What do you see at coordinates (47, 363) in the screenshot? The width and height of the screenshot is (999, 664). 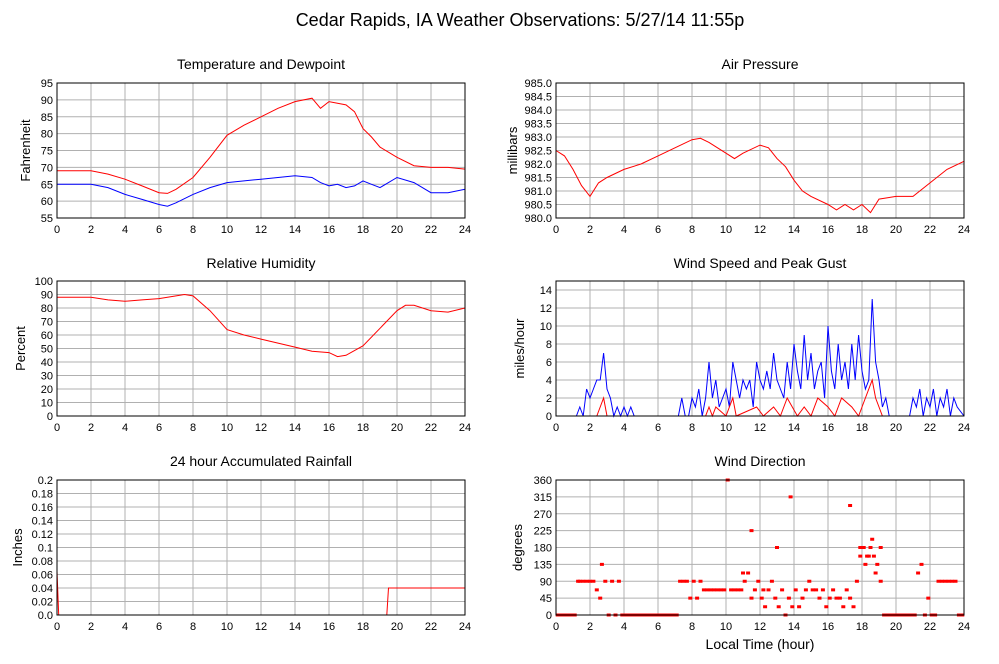 I see `y-tick-label: 40` at bounding box center [47, 363].